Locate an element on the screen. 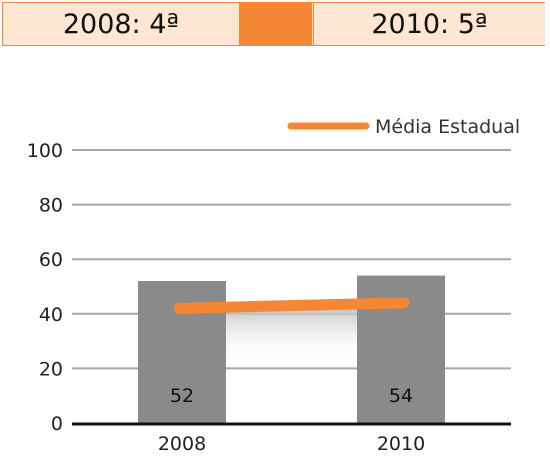 The image size is (550, 459). x-axis-ticks: 2008 2010 is located at coordinates (291, 444).